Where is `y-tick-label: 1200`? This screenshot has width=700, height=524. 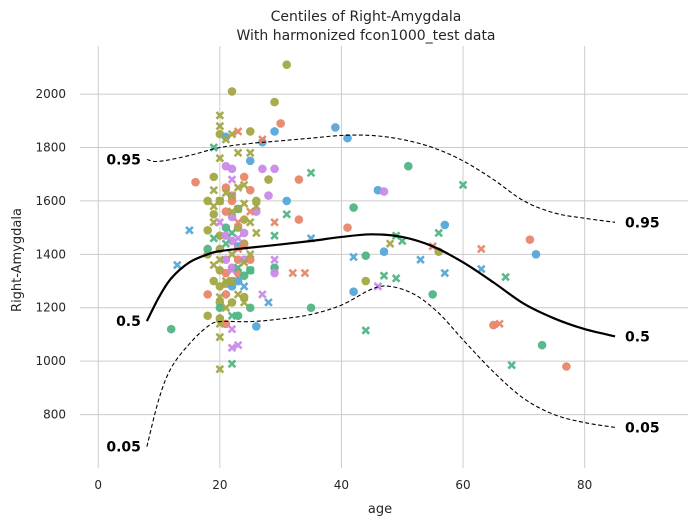 y-tick-label: 1200 is located at coordinates (50, 308).